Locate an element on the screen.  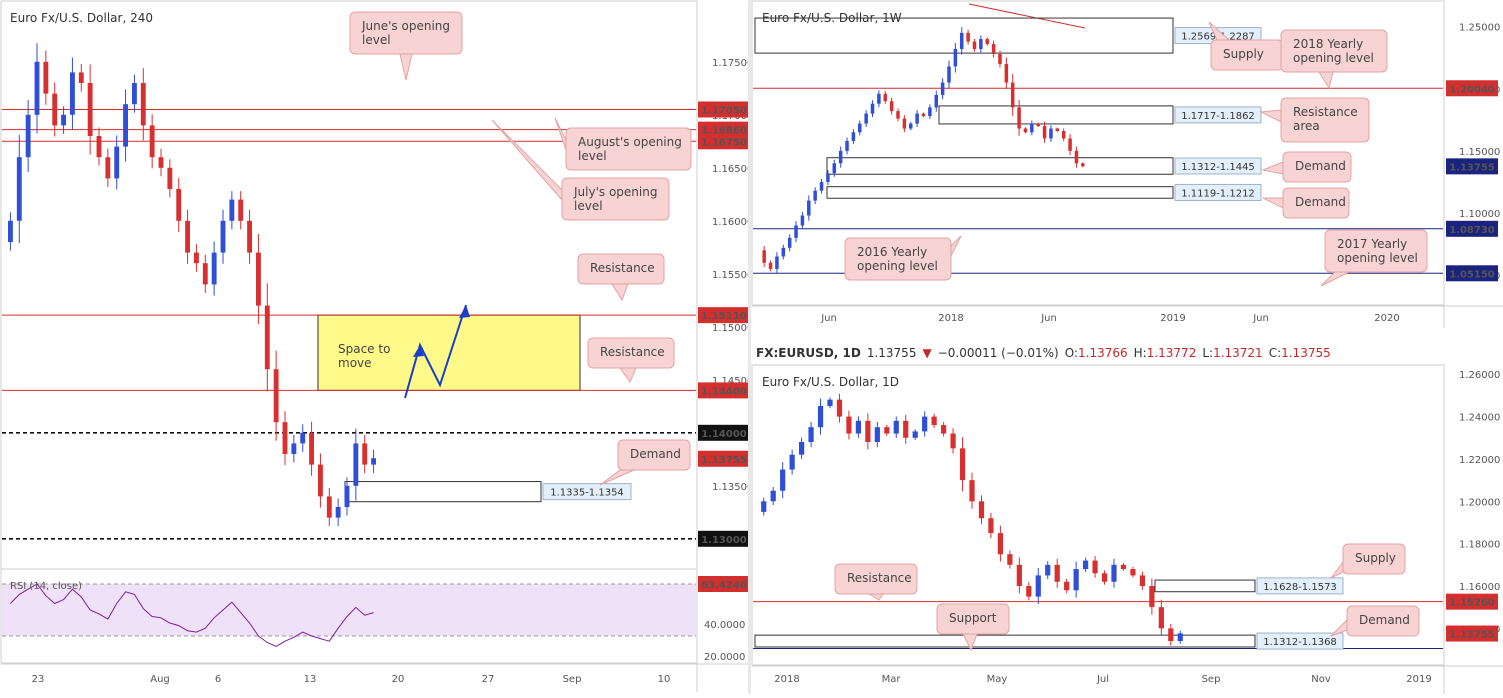
callout-2017-yearly-open-text: 2017 Yearly opening level is located at coordinates (1377, 251).